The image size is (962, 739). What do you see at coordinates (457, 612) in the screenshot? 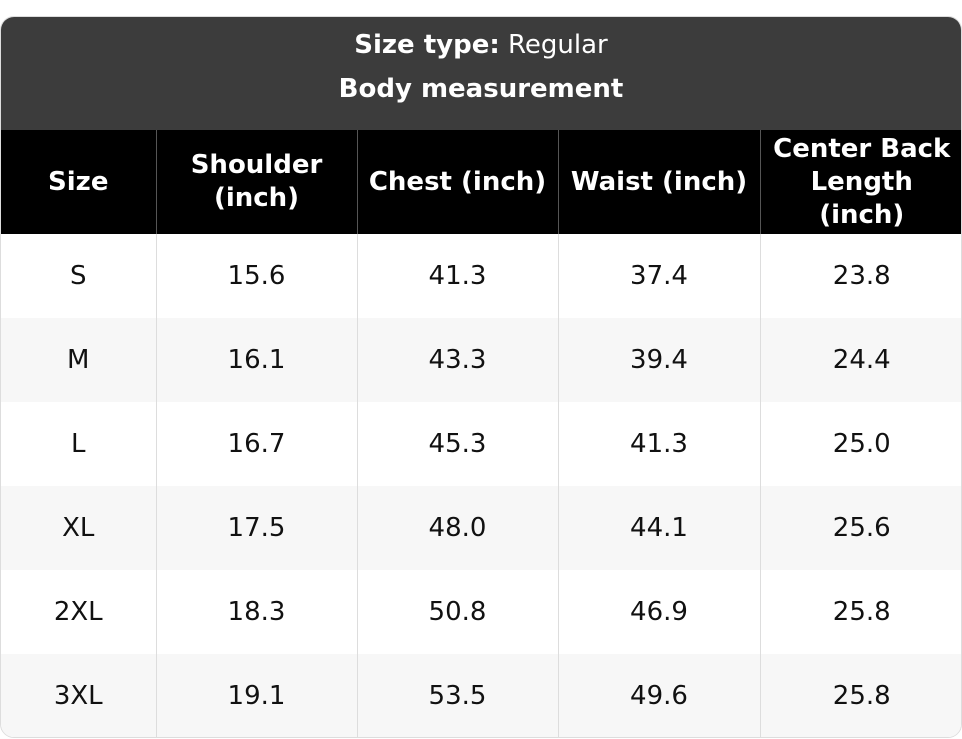
I see `measurement-cell: 50.8` at bounding box center [457, 612].